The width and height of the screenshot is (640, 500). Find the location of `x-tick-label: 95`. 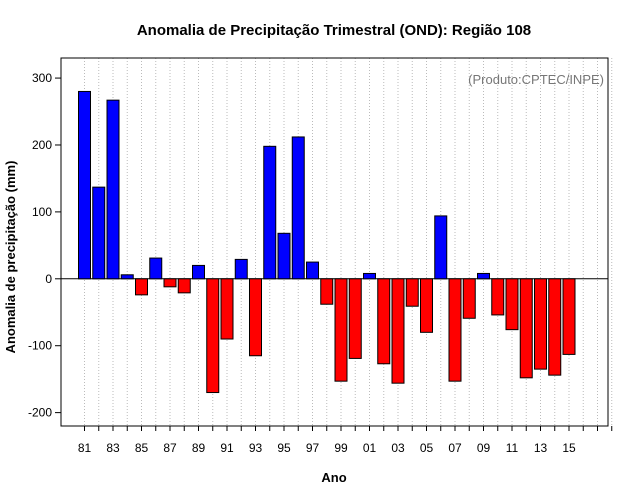

x-tick-label: 95 is located at coordinates (284, 448).